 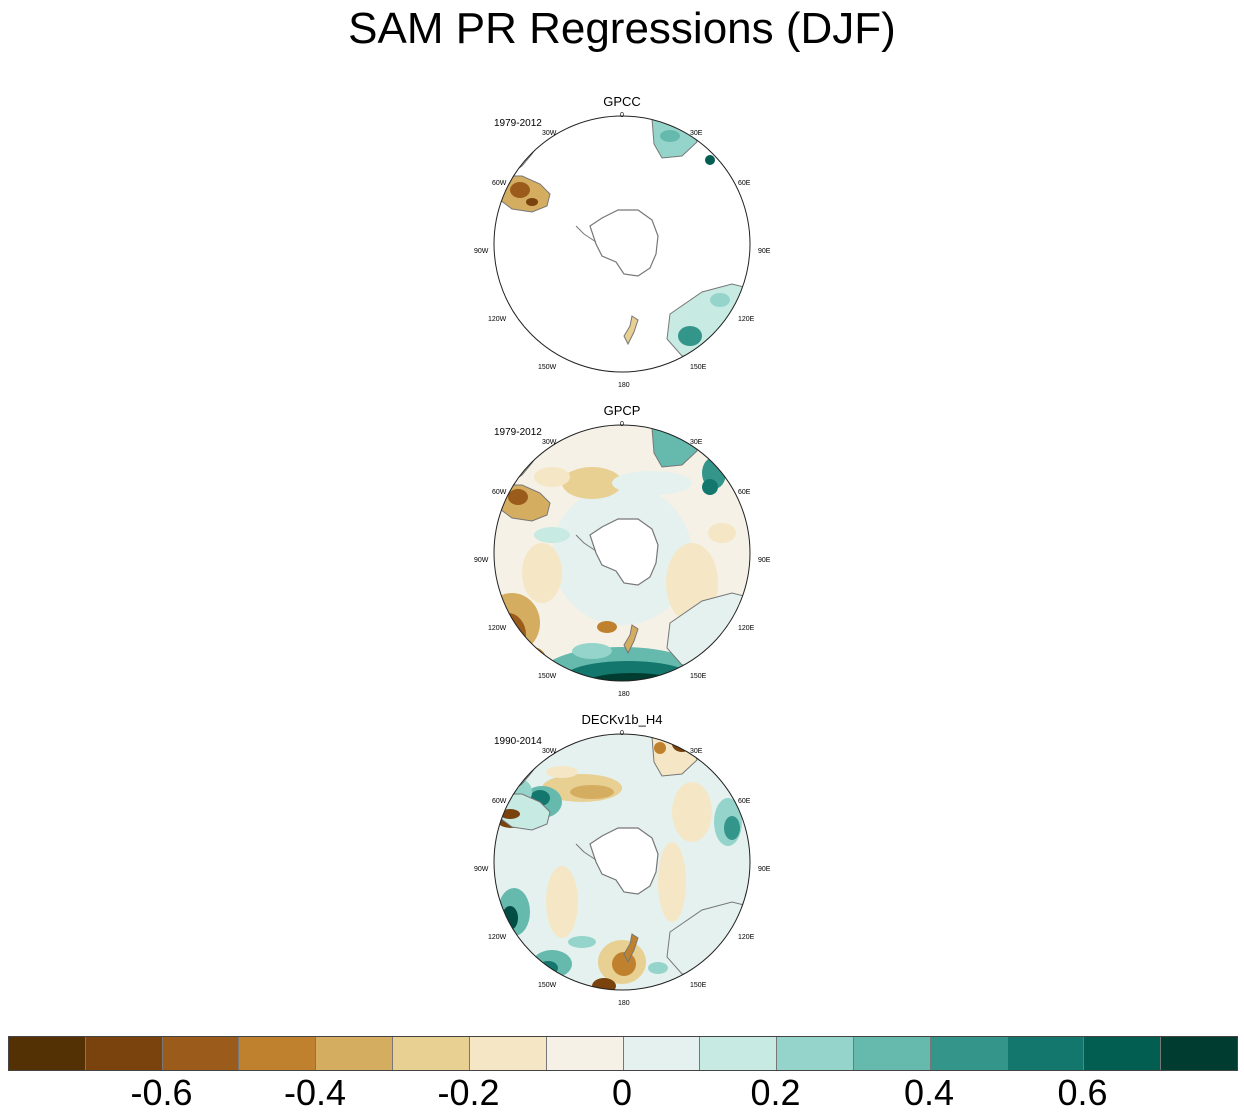 What do you see at coordinates (622, 101) in the screenshot?
I see `panel-title: GPCC` at bounding box center [622, 101].